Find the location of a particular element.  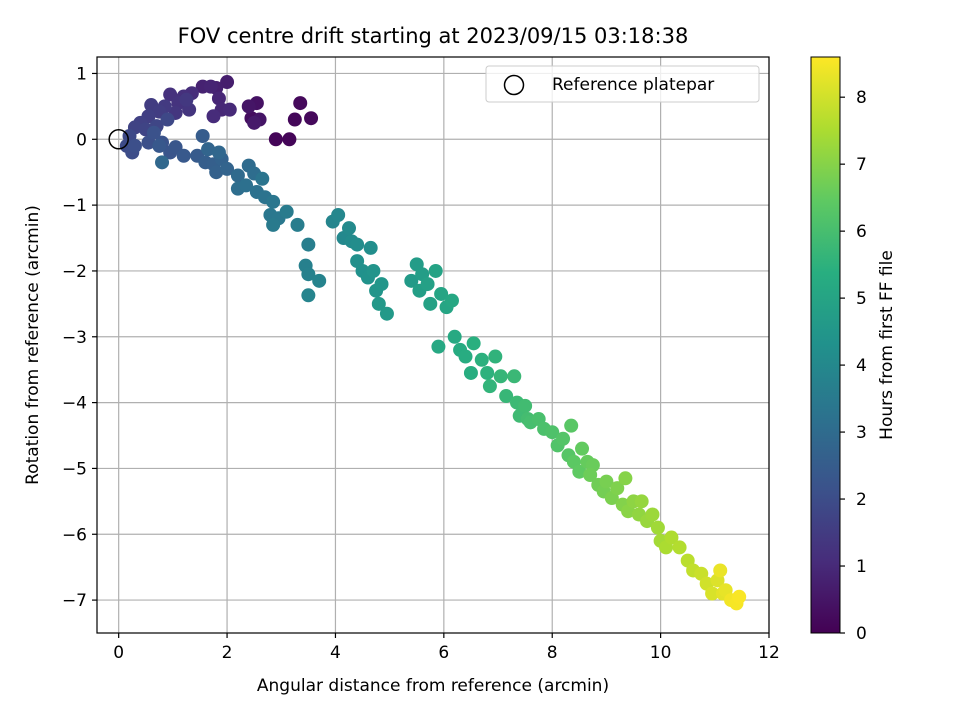

colorbar-label: Hours from first FF file is located at coordinates (887, 345).